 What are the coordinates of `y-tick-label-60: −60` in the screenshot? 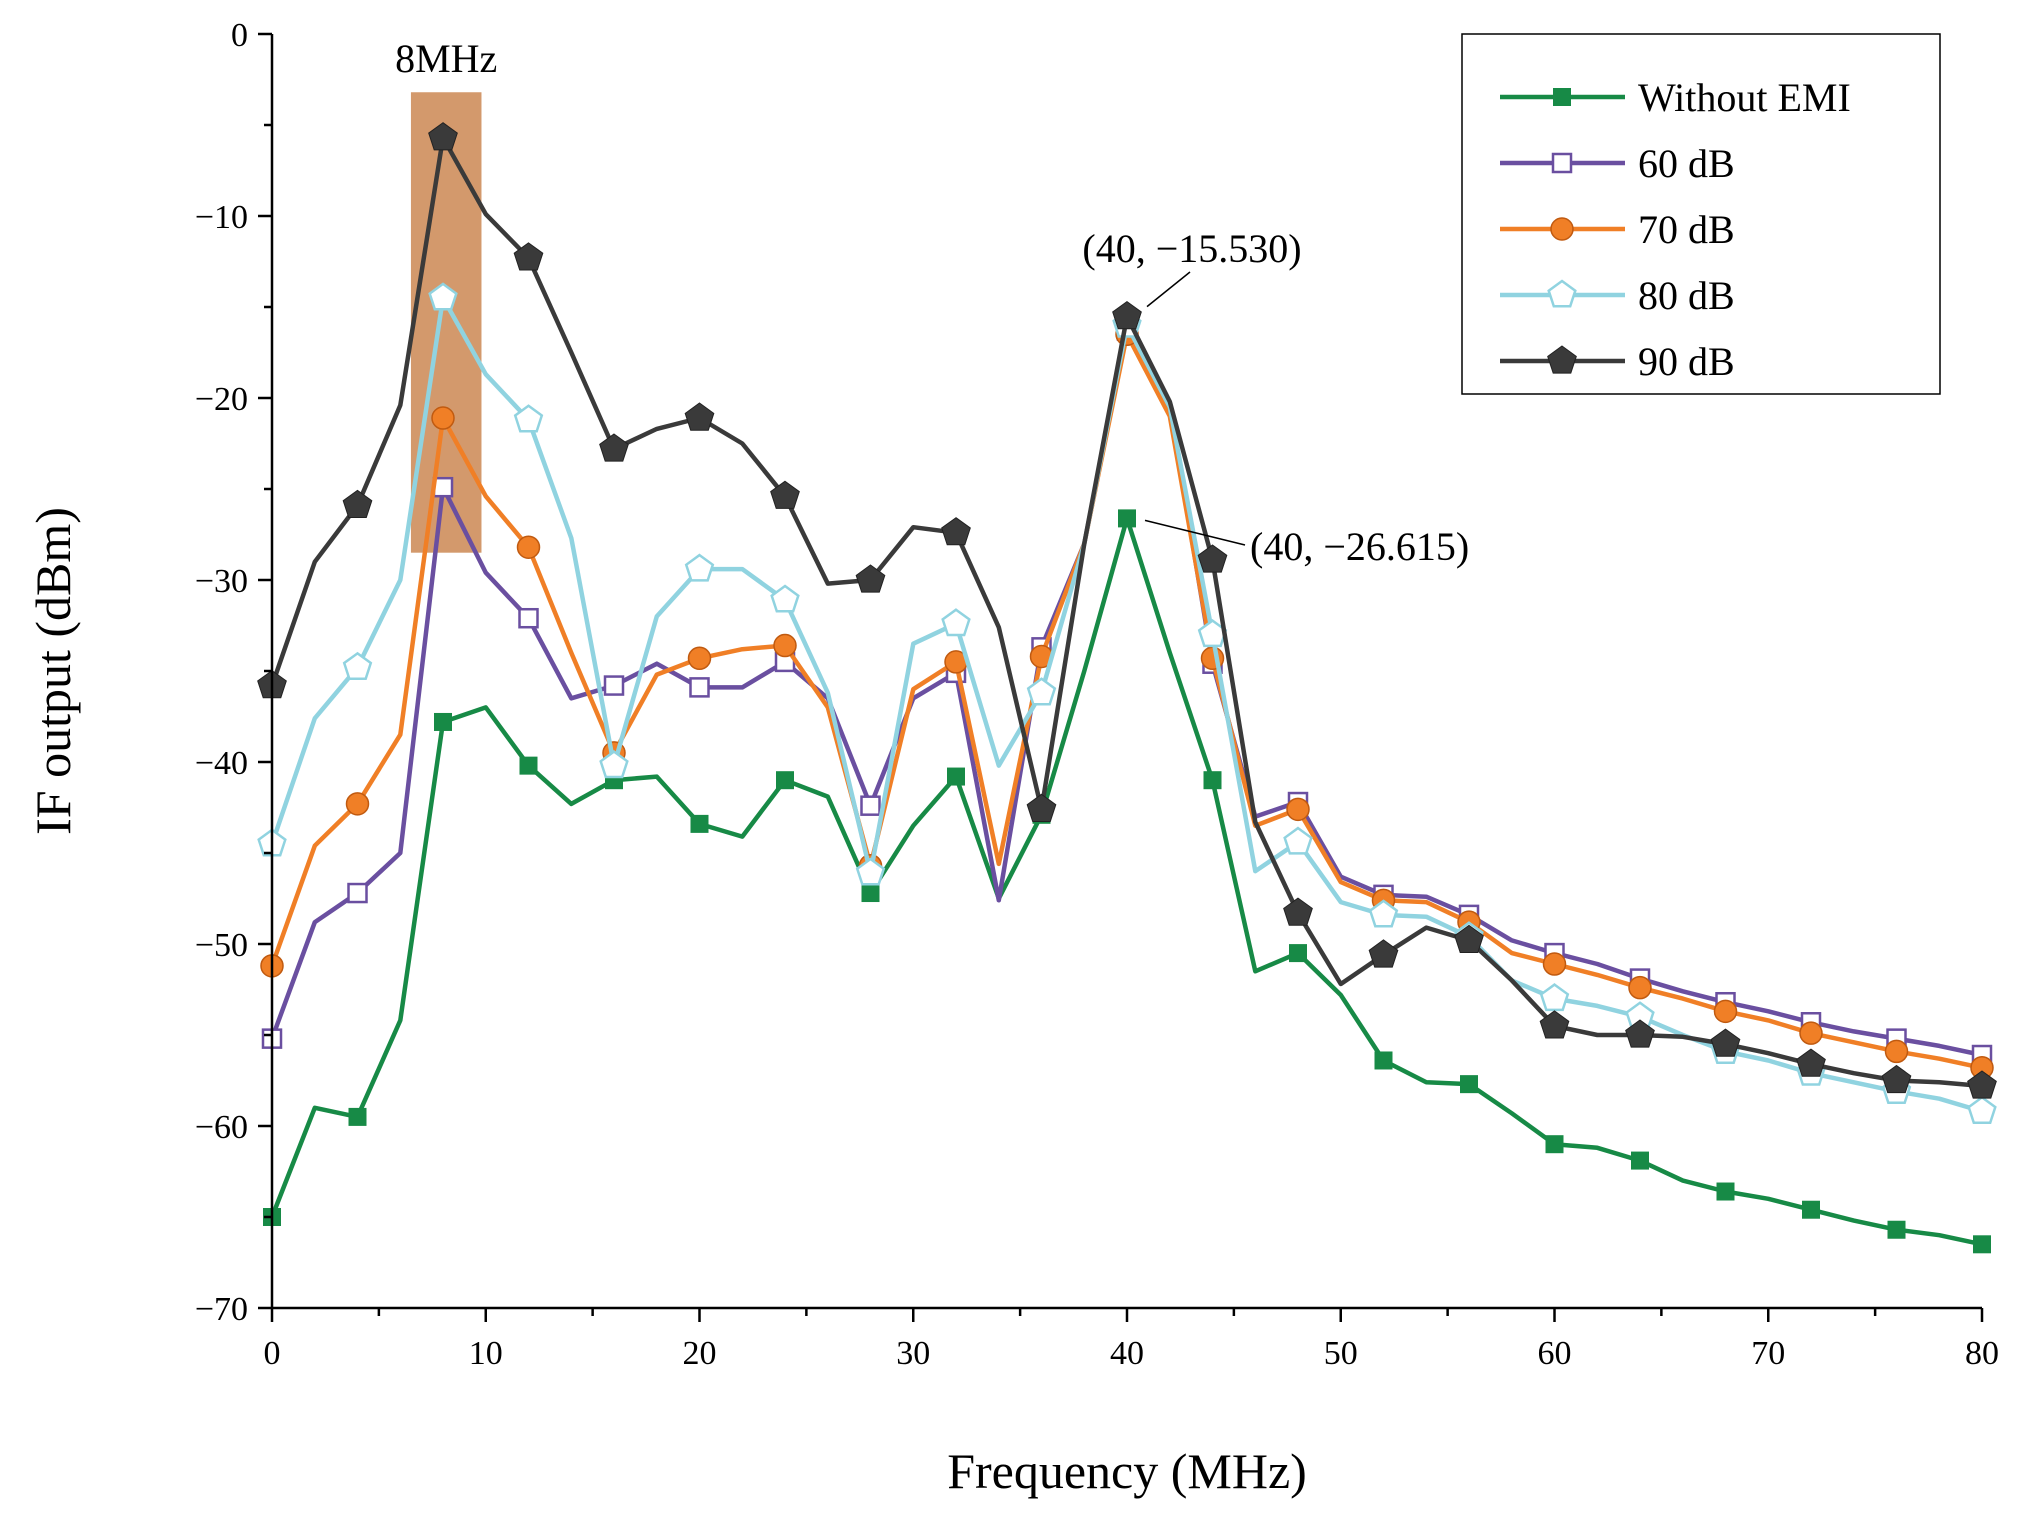 It's located at (221, 1127).